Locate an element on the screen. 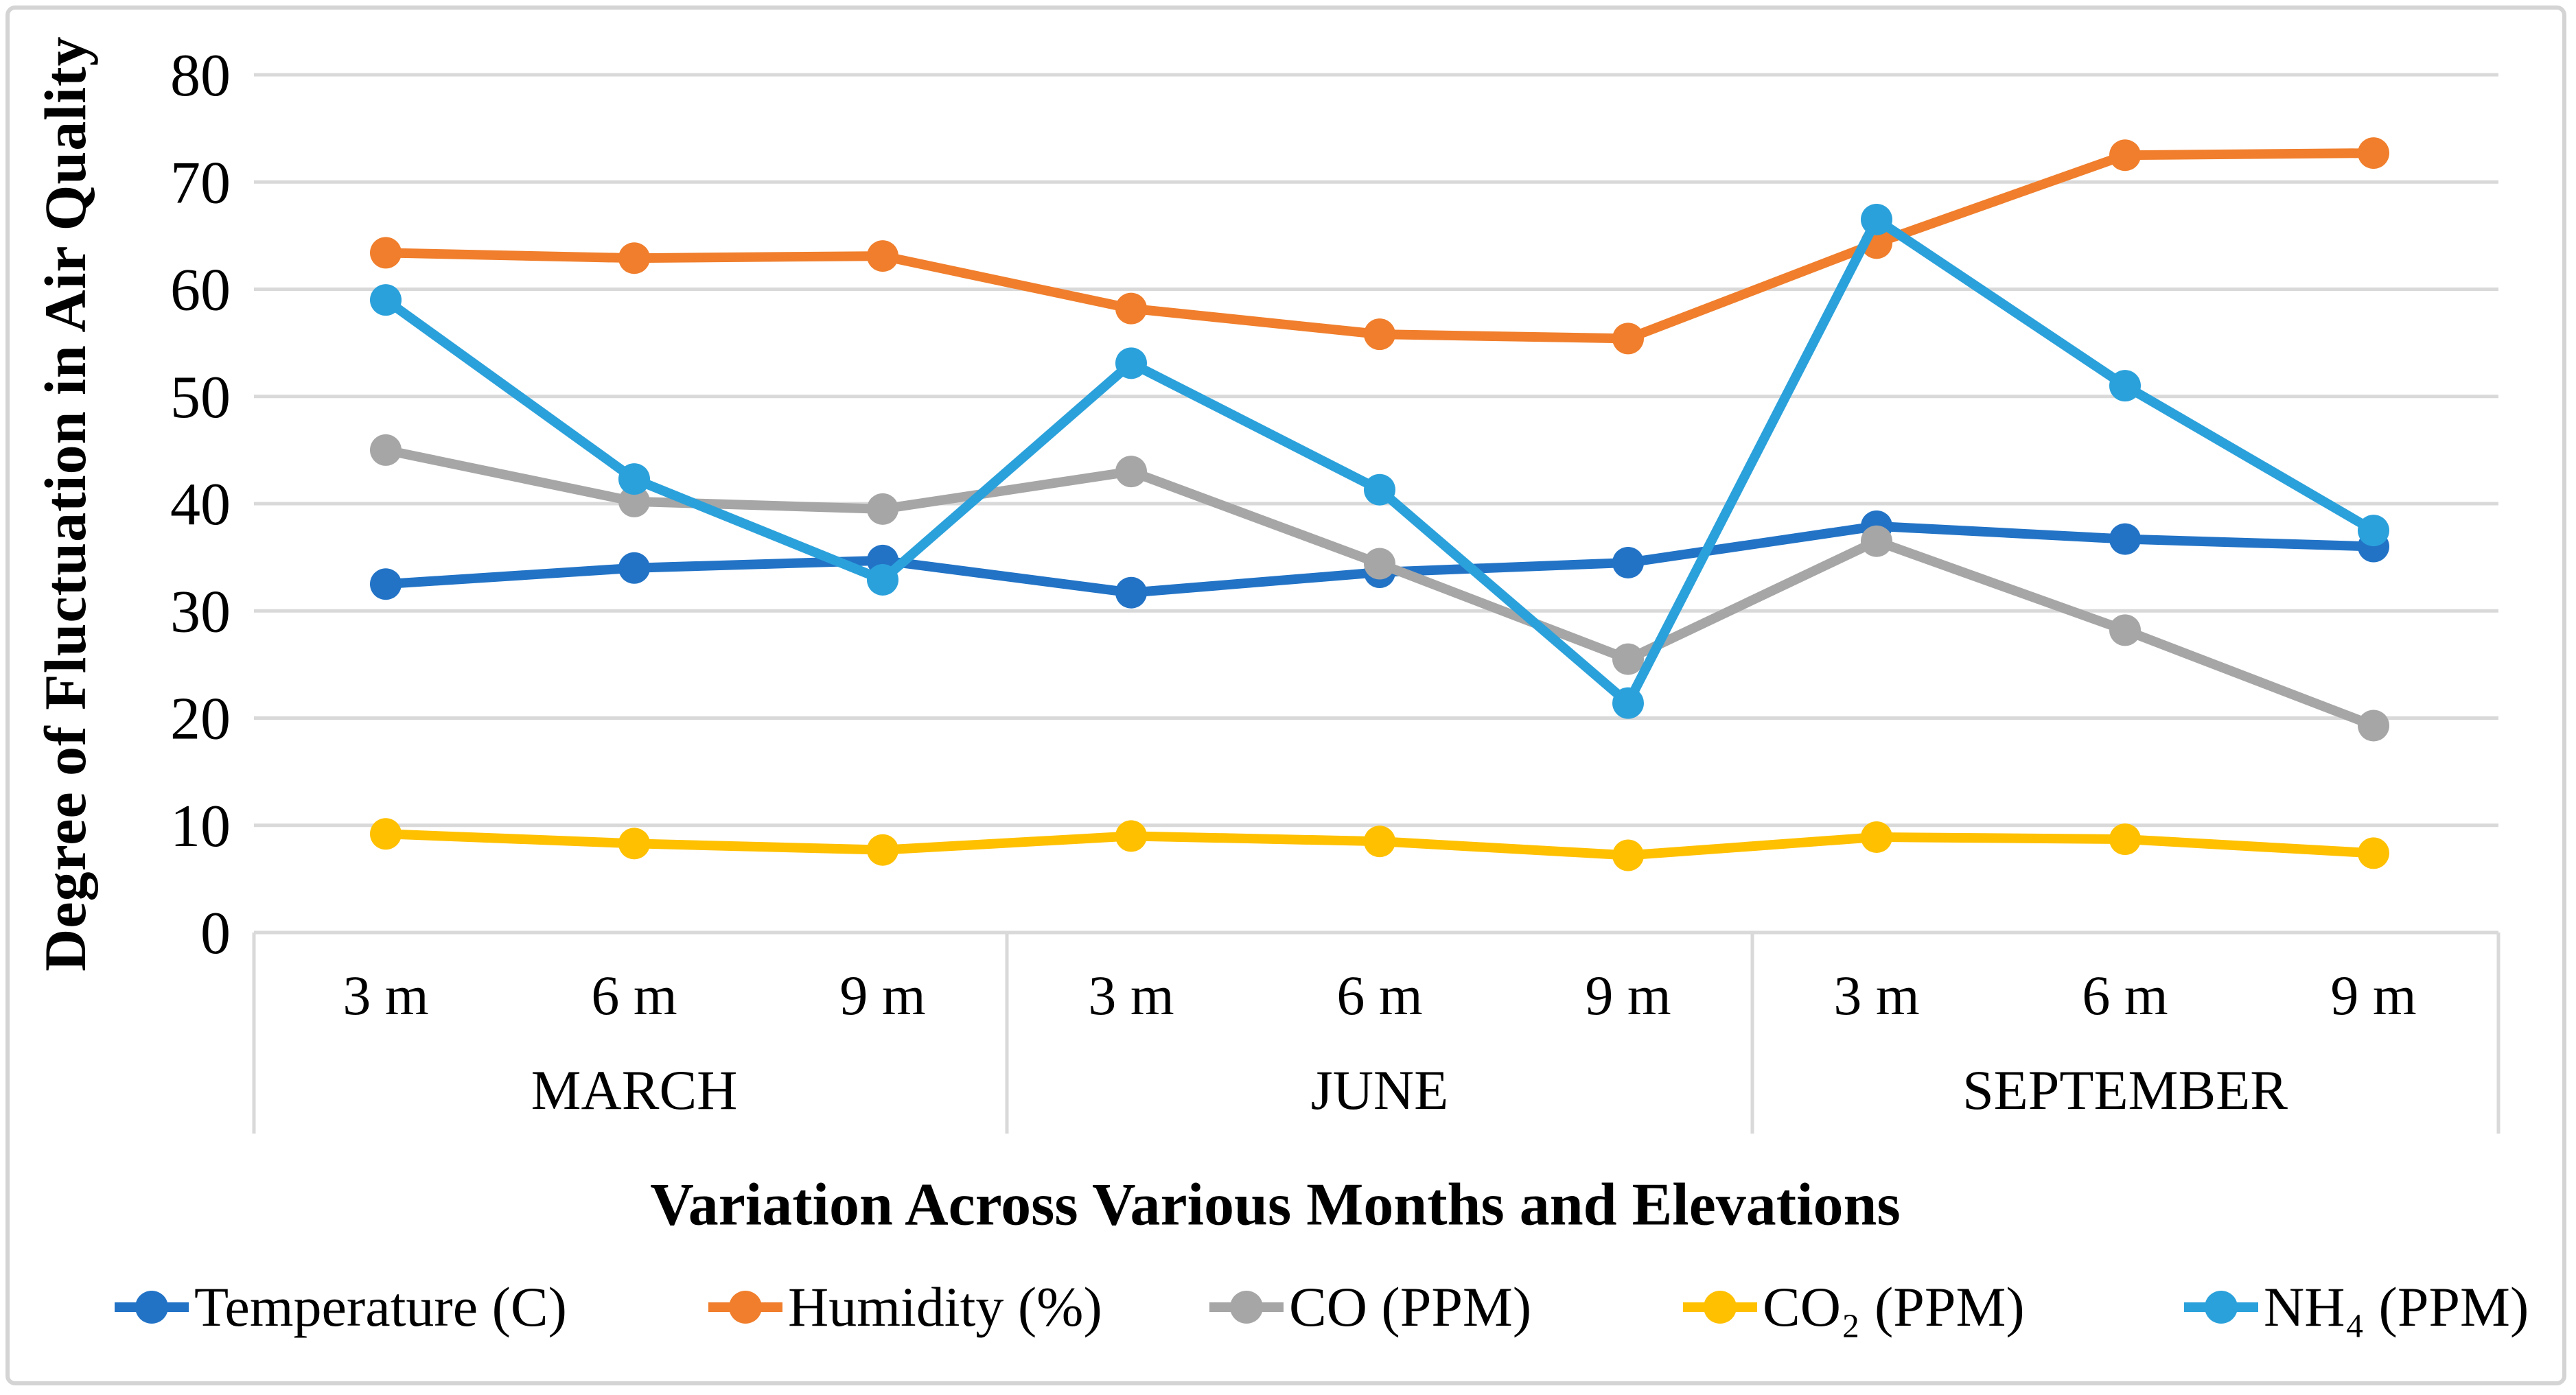 Image resolution: width=2576 pixels, height=1395 pixels. y-tick-label: 60 is located at coordinates (200, 290).